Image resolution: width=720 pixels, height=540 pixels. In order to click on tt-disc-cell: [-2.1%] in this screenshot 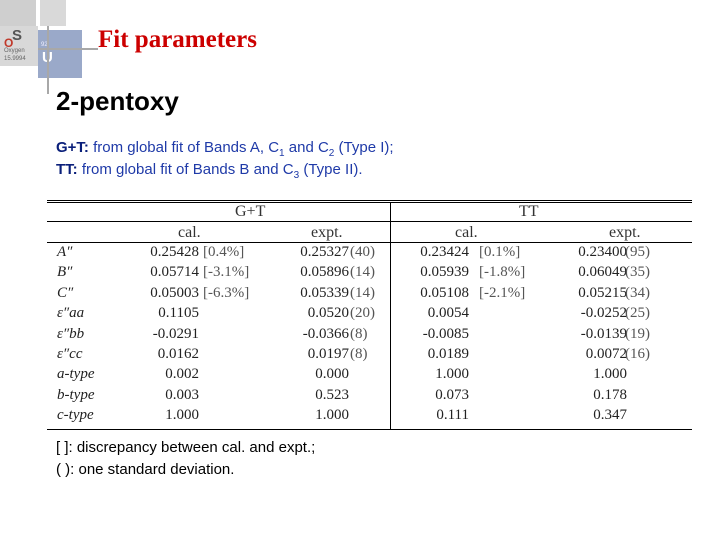, I will do `click(502, 292)`.